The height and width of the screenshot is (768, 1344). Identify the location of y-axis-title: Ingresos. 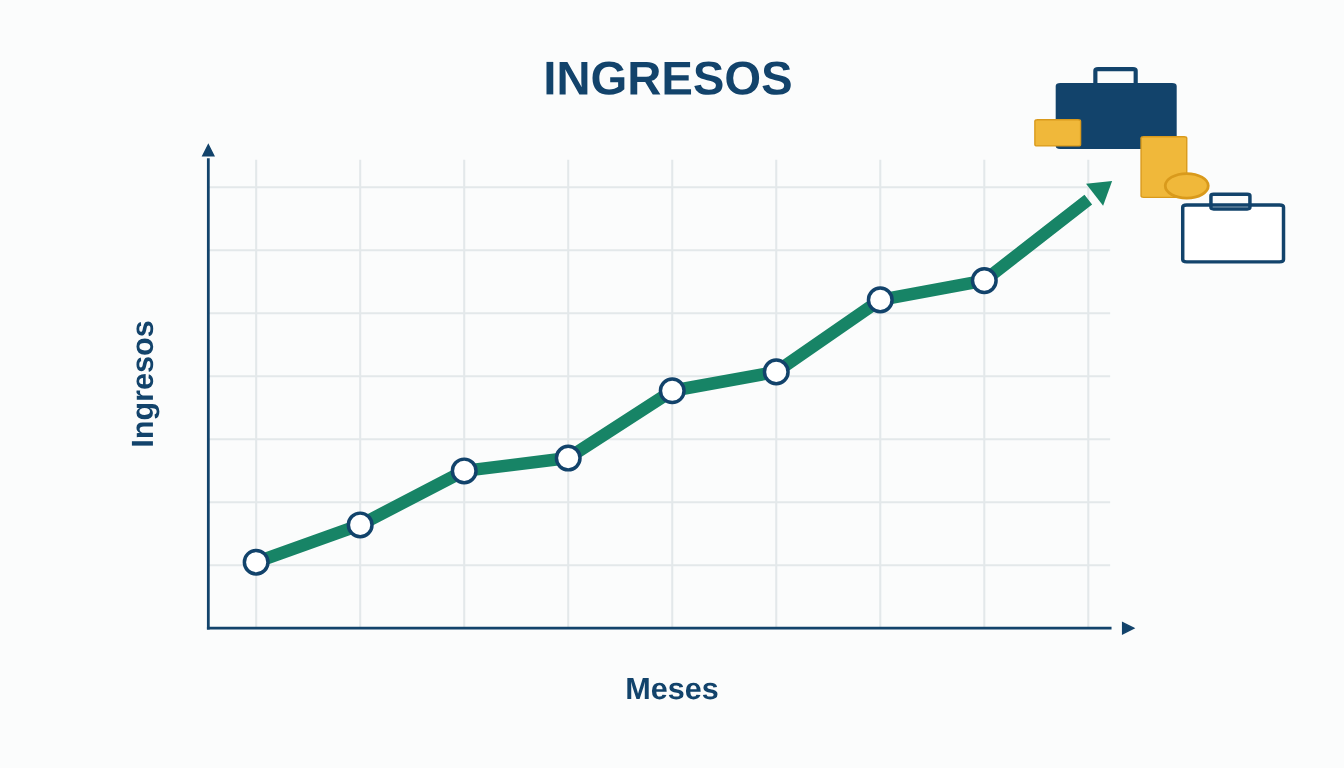
(145, 383).